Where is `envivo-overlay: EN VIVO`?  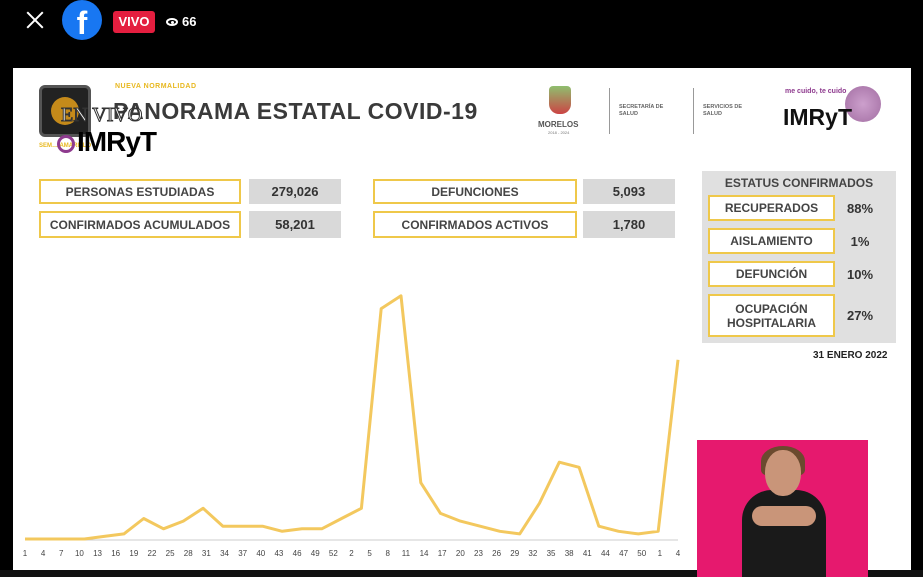
envivo-overlay: EN VIVO is located at coordinates (101, 115).